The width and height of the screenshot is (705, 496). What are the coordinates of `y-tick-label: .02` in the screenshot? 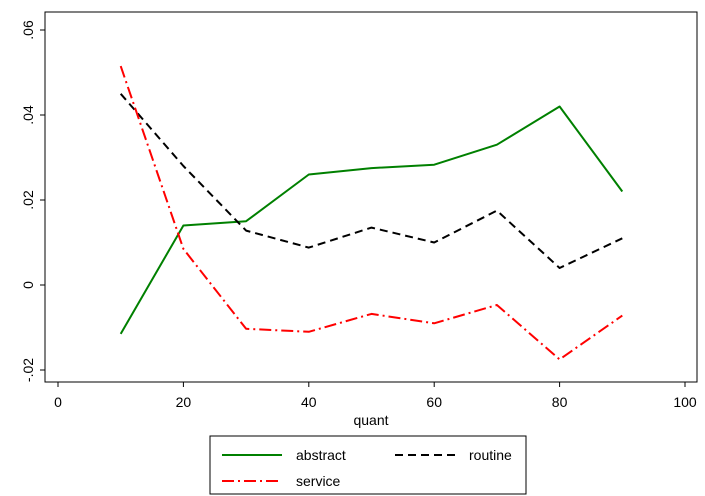 It's located at (28, 200).